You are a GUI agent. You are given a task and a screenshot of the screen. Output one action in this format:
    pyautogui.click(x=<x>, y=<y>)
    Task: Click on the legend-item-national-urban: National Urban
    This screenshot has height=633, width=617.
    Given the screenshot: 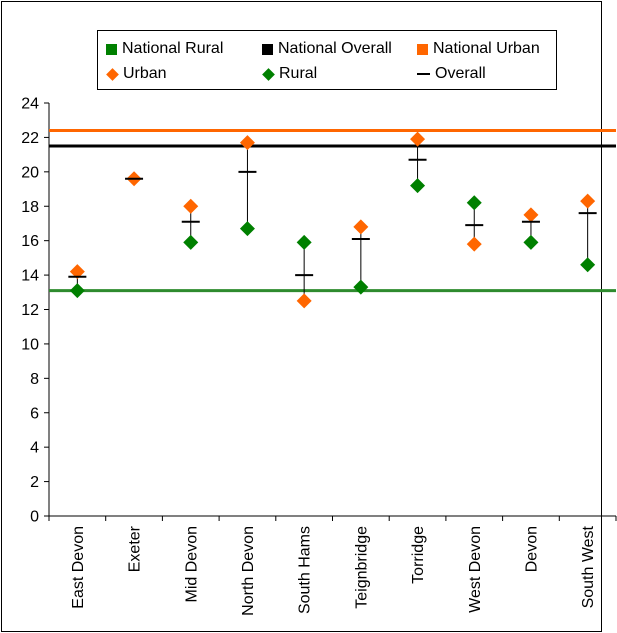 What is the action you would take?
    pyautogui.click(x=478, y=49)
    